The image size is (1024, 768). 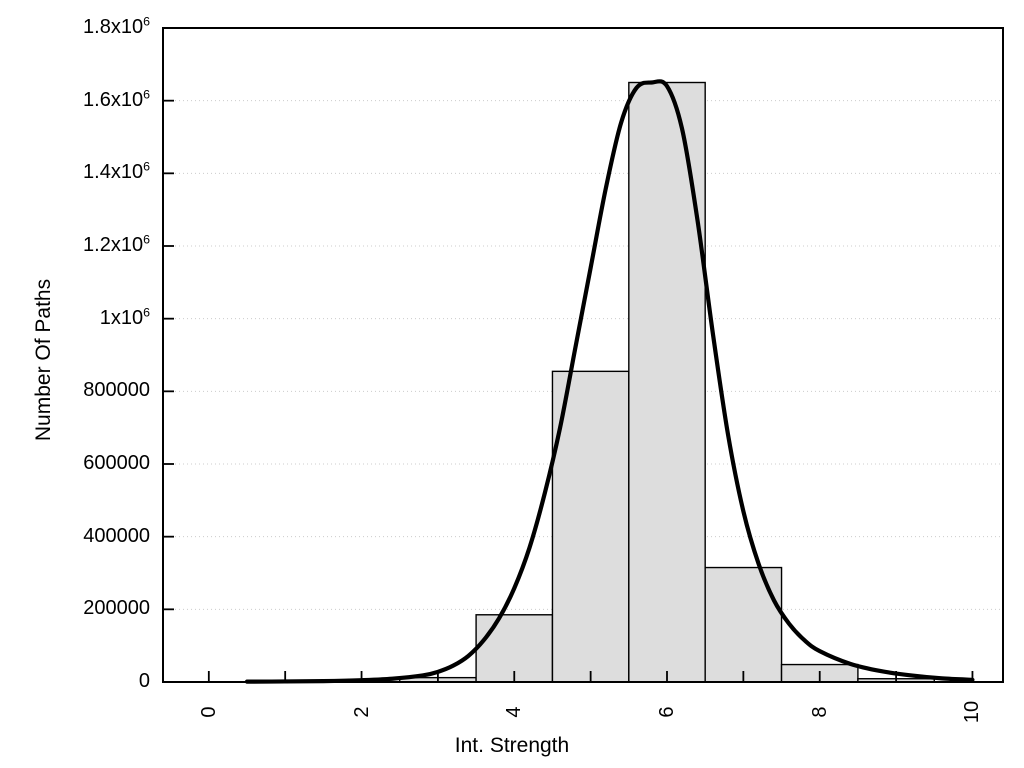 I want to click on y-tick-mantissa: 800000, so click(x=116, y=390).